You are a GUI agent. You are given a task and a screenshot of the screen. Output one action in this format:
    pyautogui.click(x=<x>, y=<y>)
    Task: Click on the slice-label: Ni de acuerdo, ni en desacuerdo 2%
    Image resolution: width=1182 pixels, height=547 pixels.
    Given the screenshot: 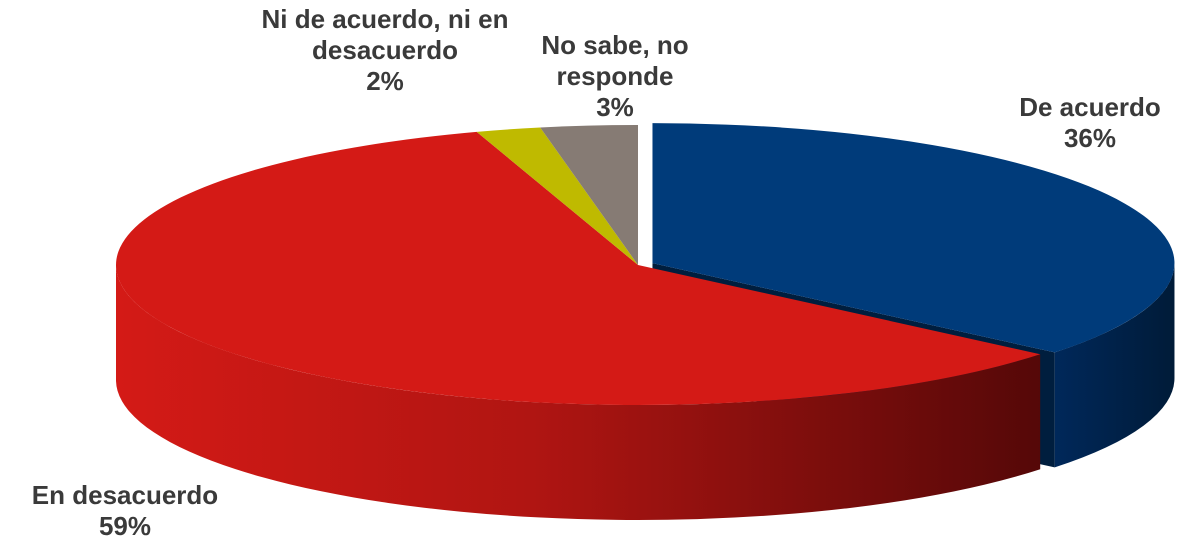 What is the action you would take?
    pyautogui.click(x=385, y=50)
    